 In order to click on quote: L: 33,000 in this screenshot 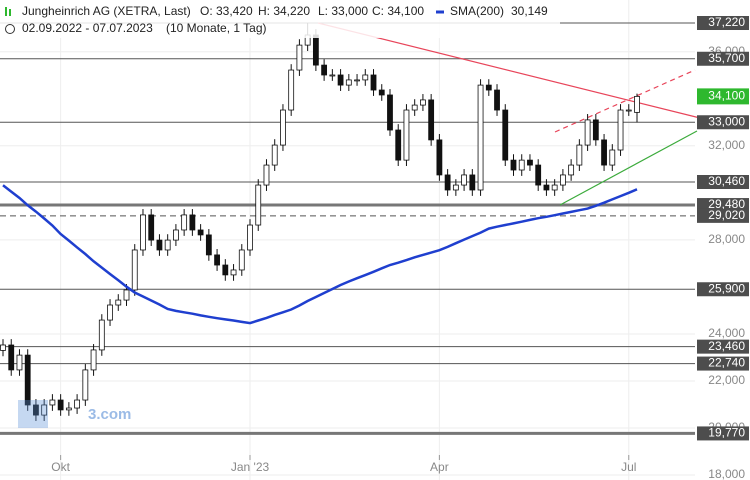, I will do `click(343, 11)`.